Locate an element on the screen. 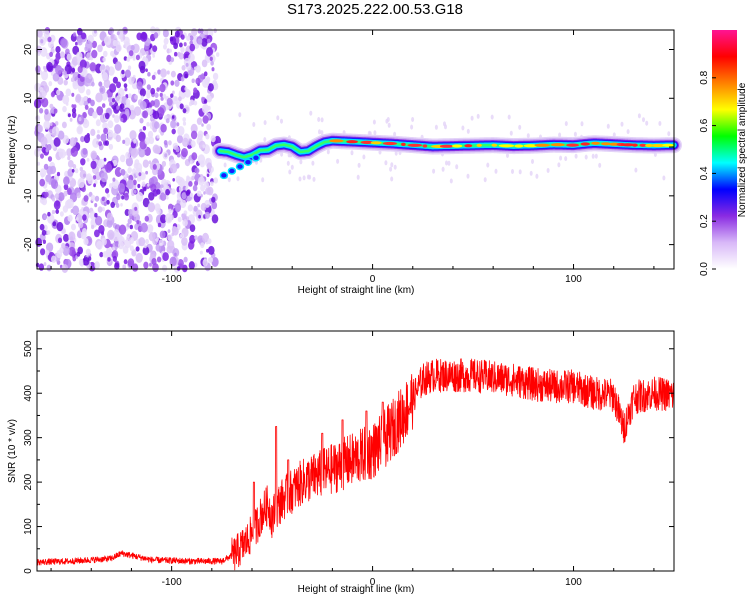 The height and width of the screenshot is (600, 750). chart-title: S173.2025.222.00.53.G18 is located at coordinates (375, 9).